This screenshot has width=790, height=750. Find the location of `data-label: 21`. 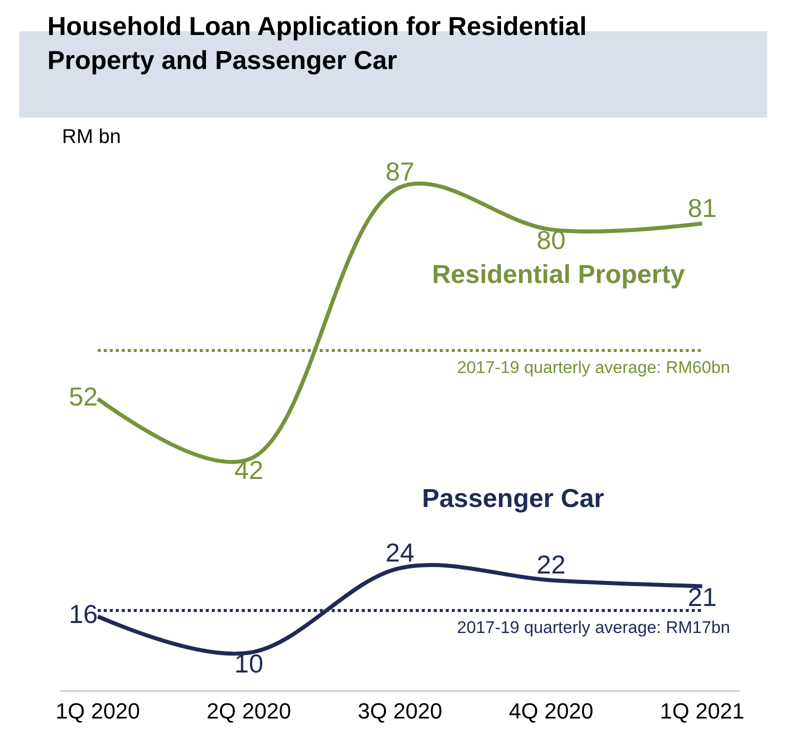

data-label: 21 is located at coordinates (702, 597).